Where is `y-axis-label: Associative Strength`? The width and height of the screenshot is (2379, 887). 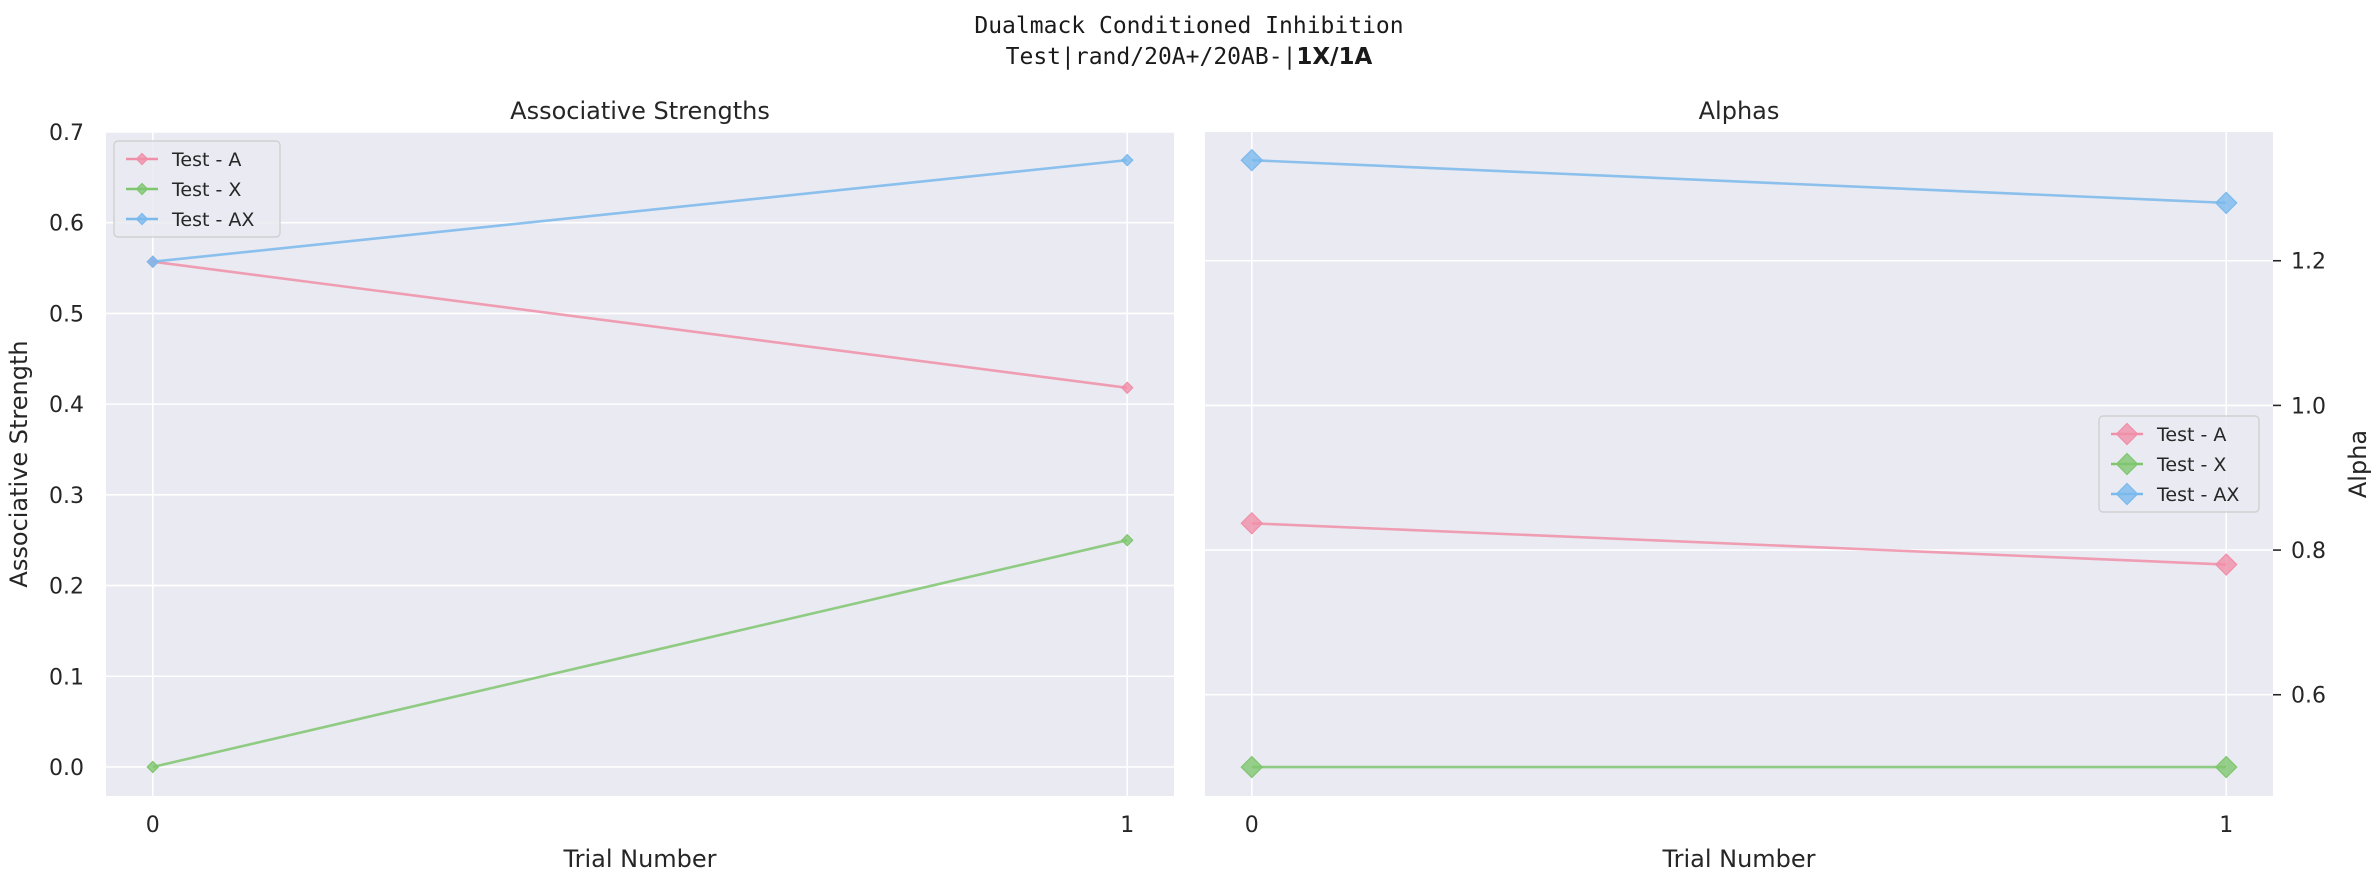
y-axis-label: Associative Strength is located at coordinates (19, 463).